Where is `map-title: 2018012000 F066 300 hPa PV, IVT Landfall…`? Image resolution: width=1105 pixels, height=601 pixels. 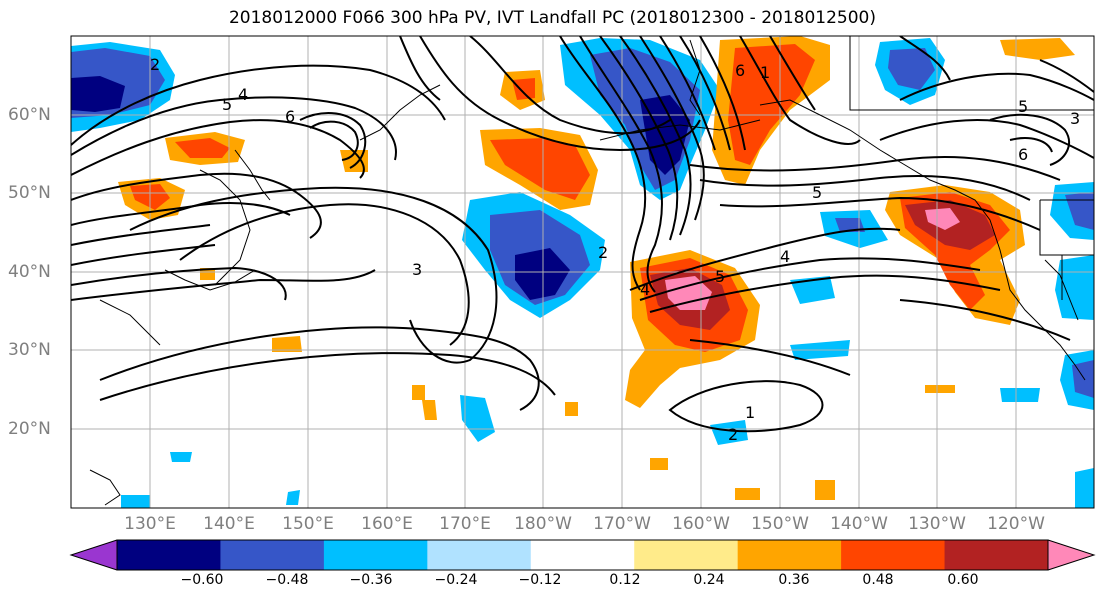 map-title: 2018012000 F066 300 hPa PV, IVT Landfall… is located at coordinates (552, 18).